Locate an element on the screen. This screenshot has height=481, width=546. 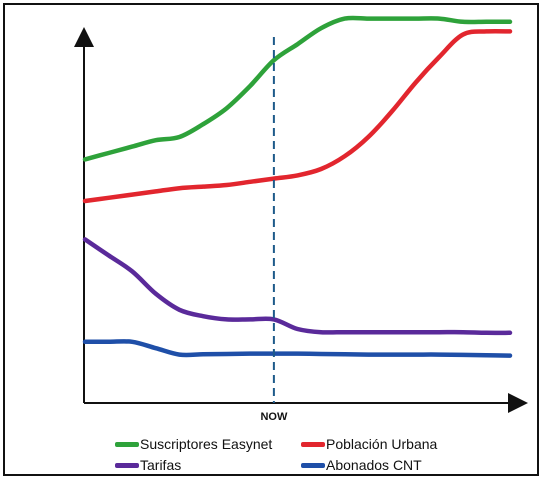
legend-swatch-suscriptores-easynet is located at coordinates (127, 444).